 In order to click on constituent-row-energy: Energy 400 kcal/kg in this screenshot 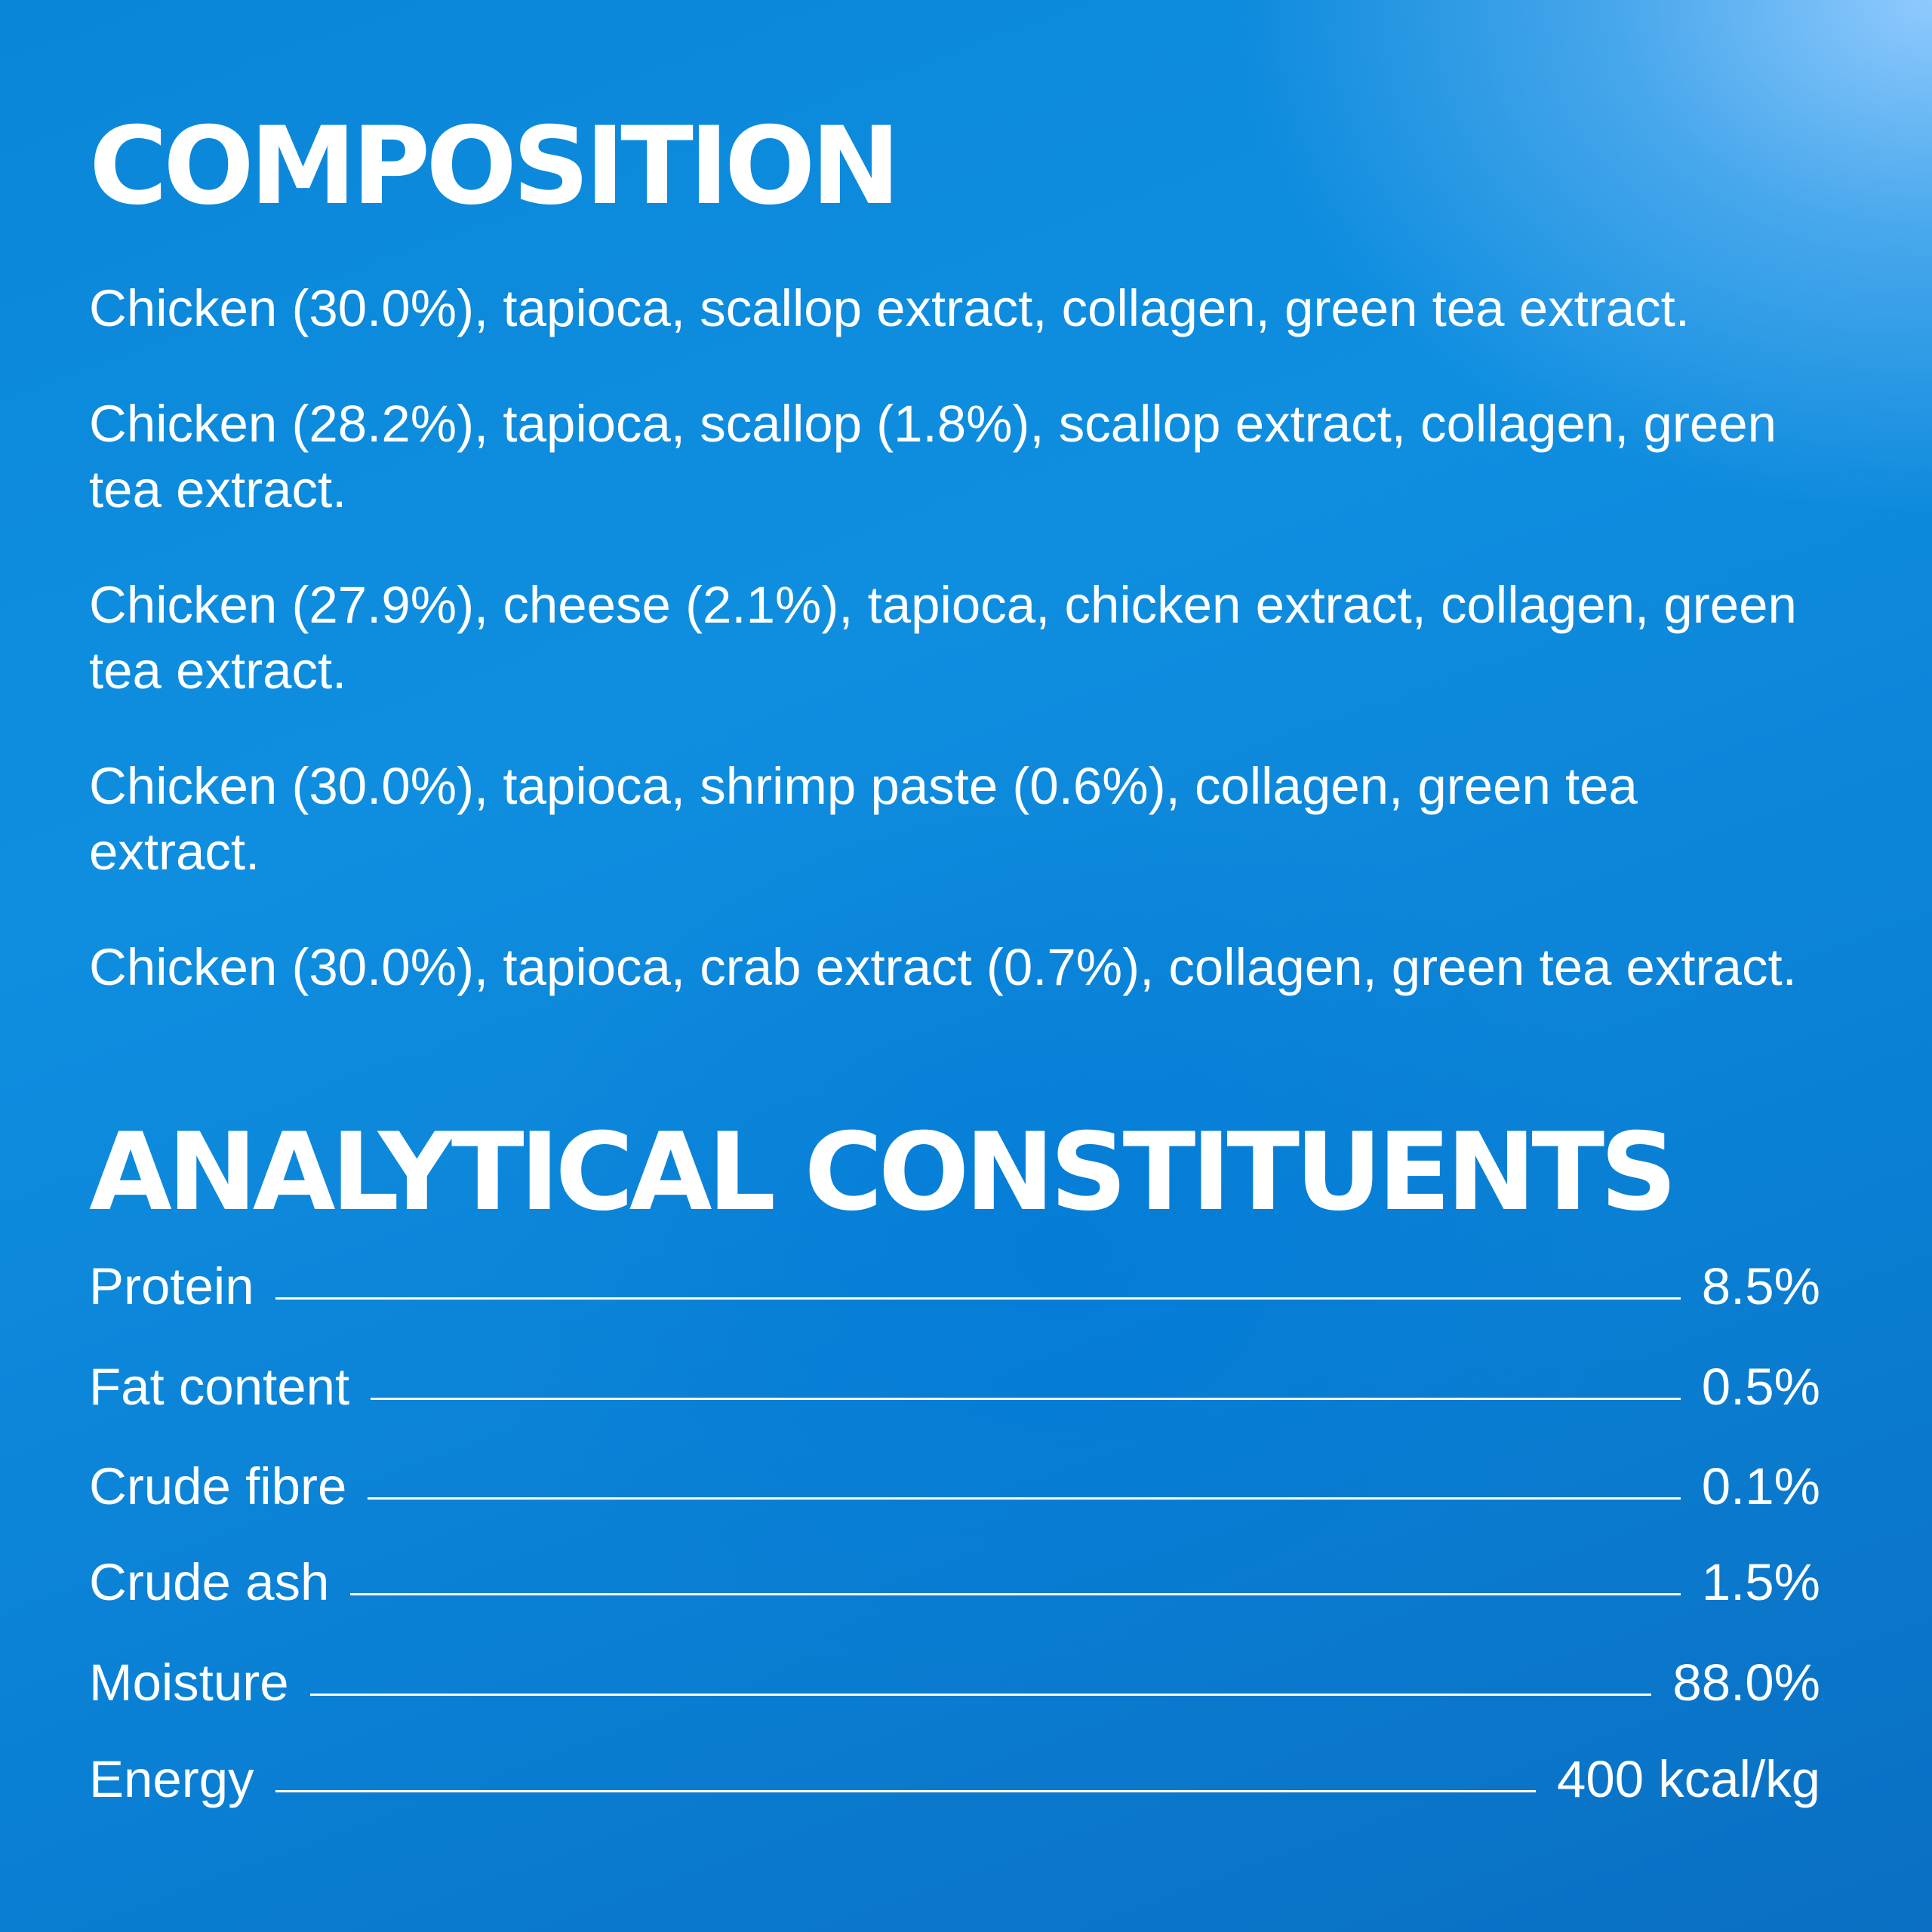, I will do `click(954, 1779)`.